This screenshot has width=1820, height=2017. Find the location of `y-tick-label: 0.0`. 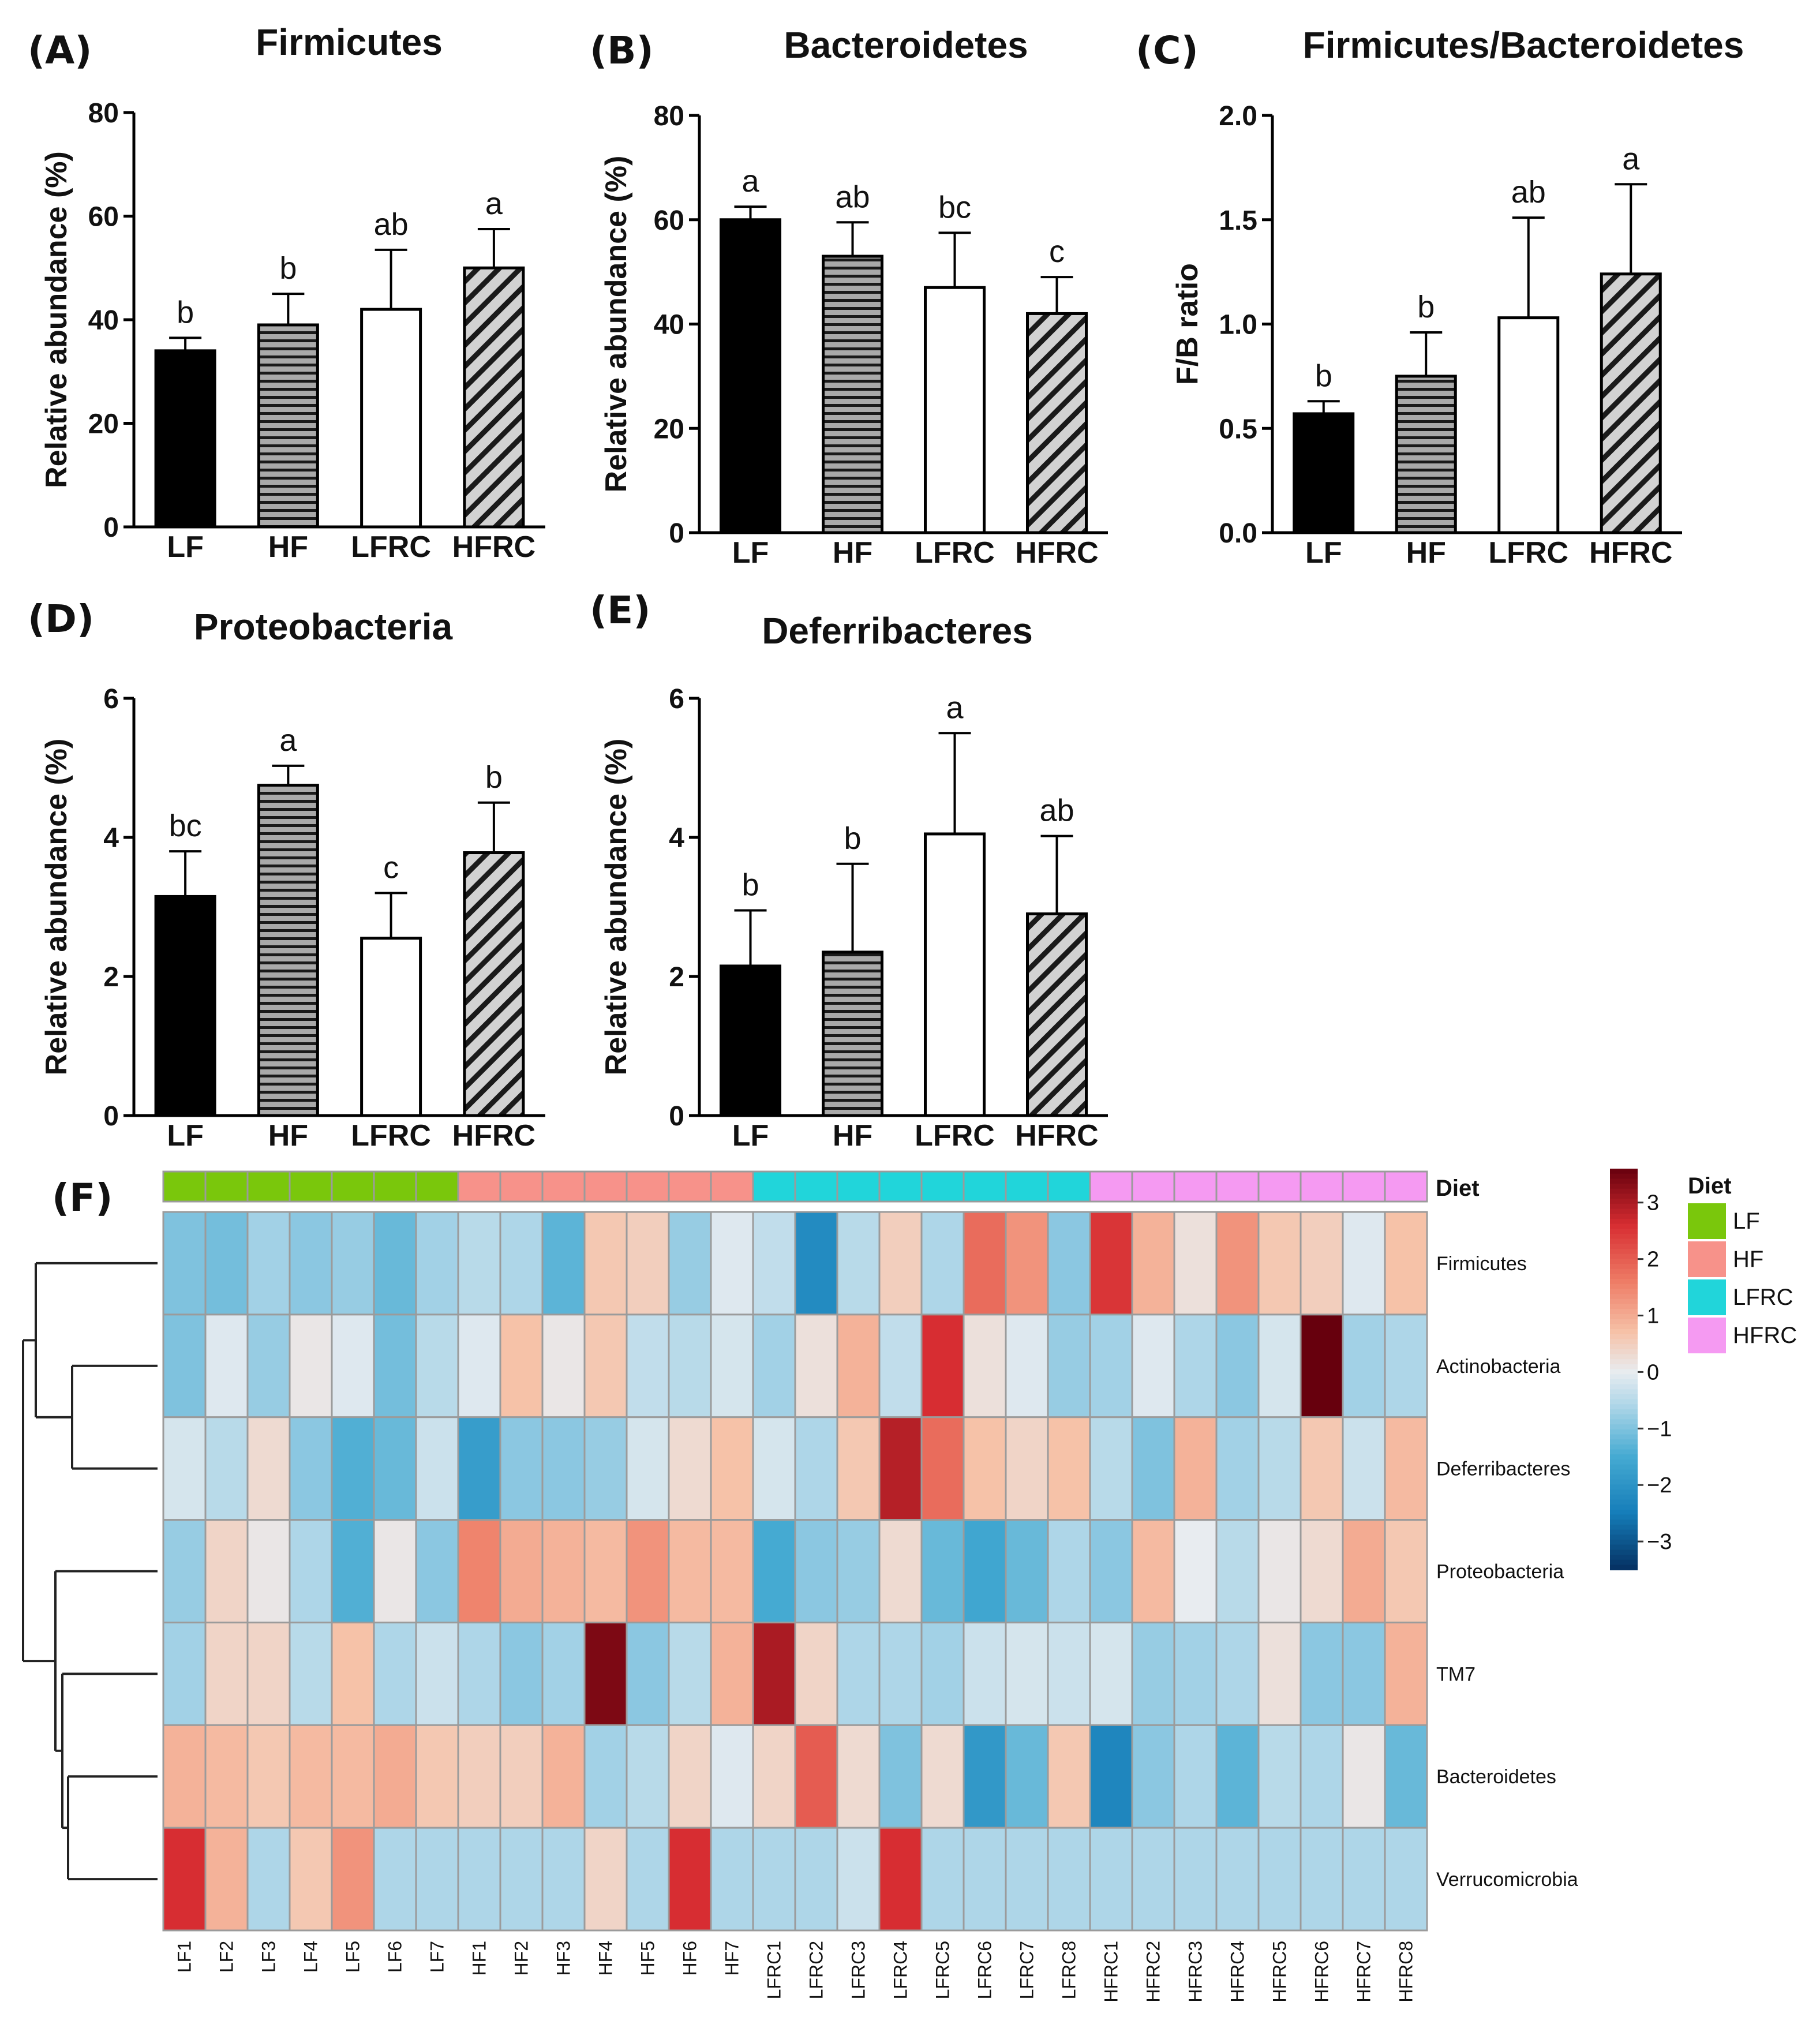

y-tick-label: 0.0 is located at coordinates (1238, 533).